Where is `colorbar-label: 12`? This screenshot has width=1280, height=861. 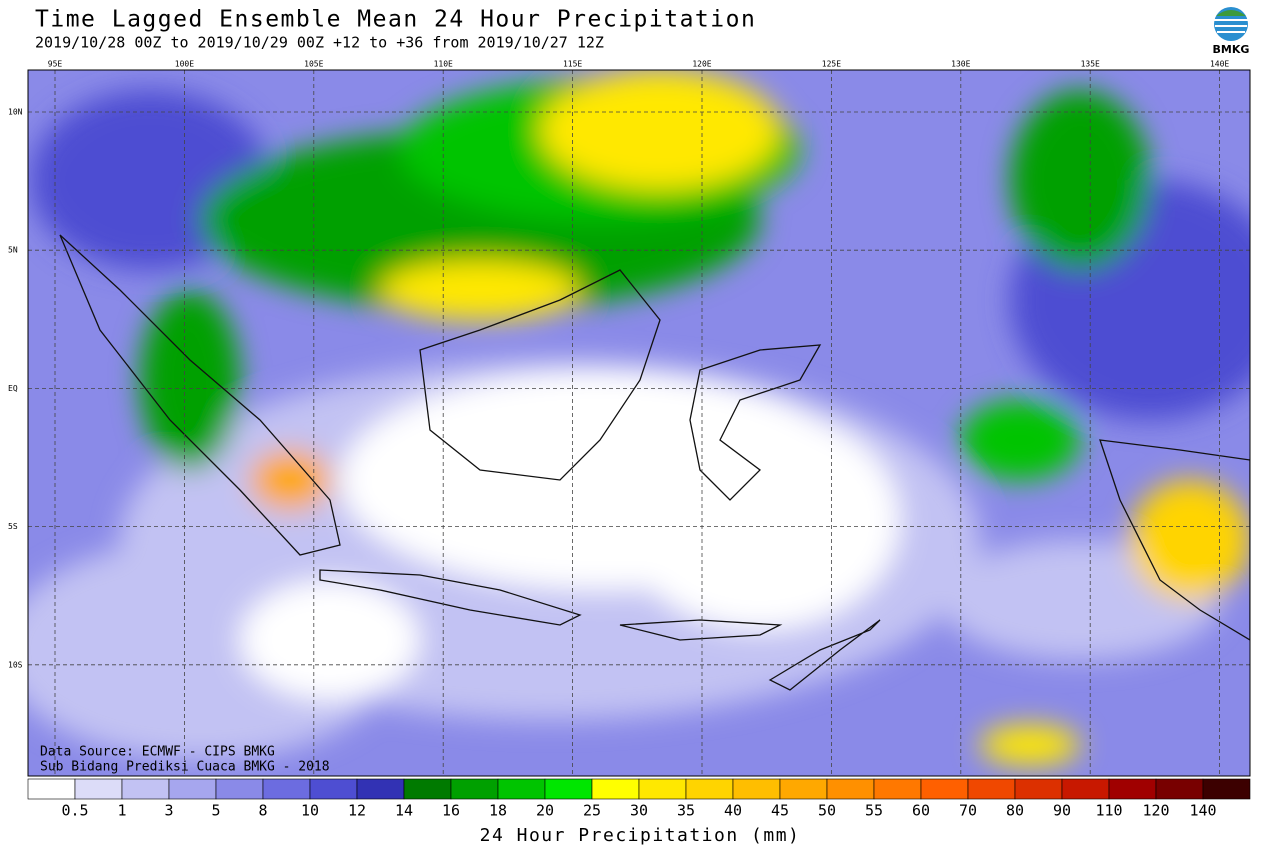
colorbar-label: 12 is located at coordinates (357, 811).